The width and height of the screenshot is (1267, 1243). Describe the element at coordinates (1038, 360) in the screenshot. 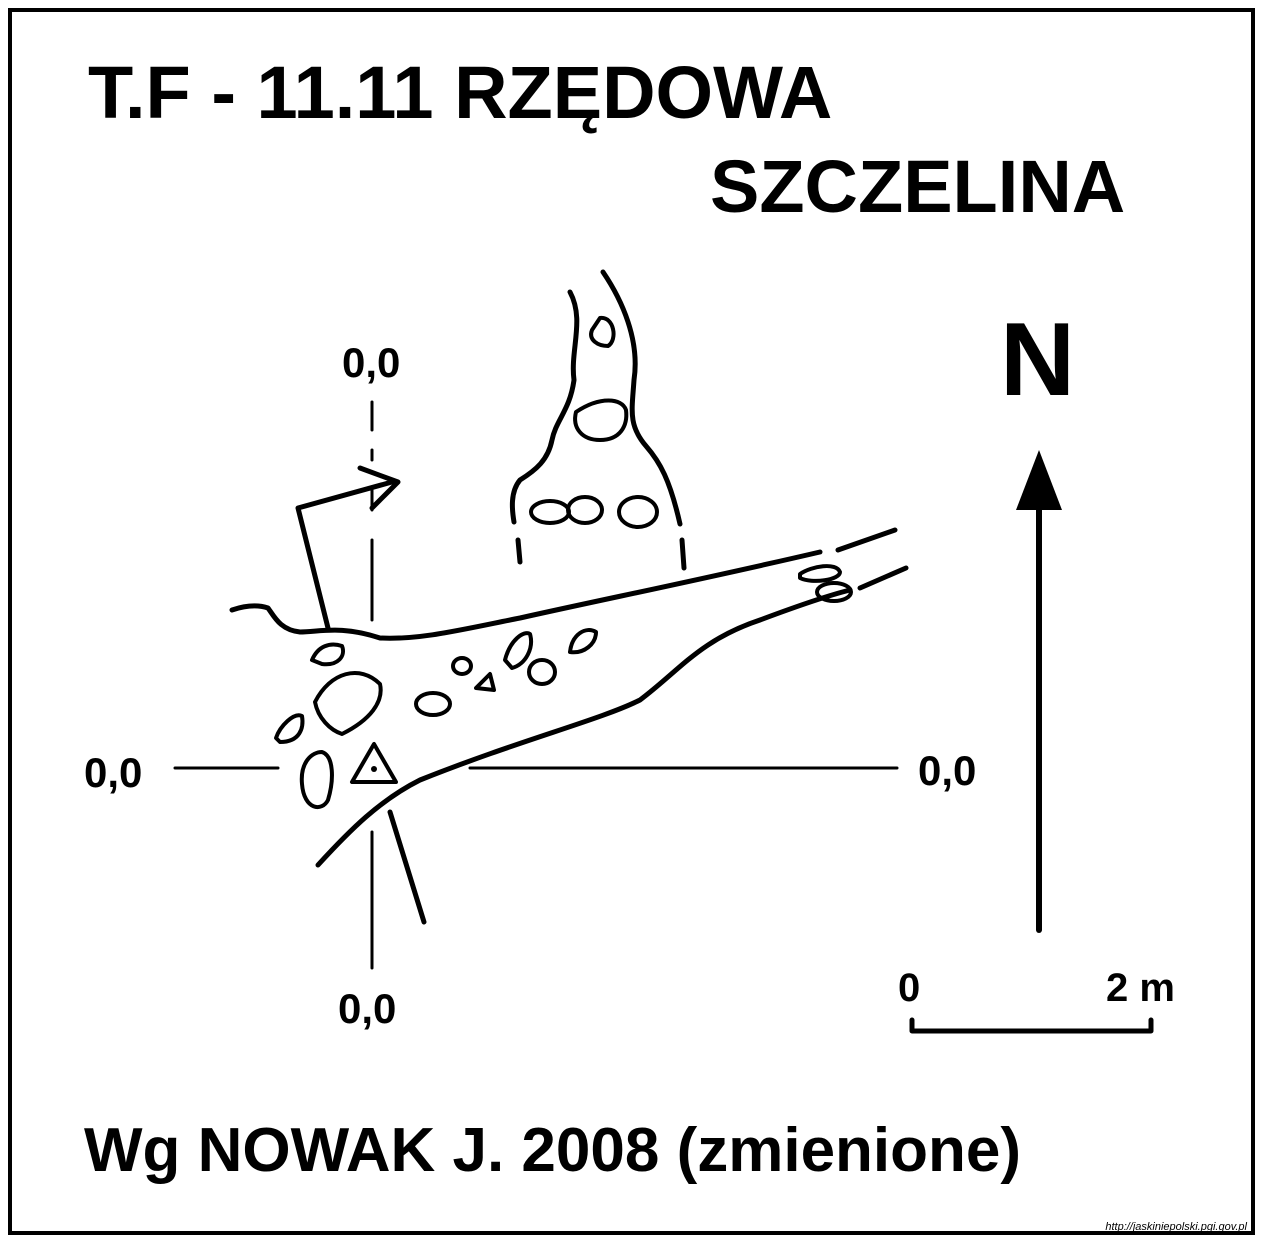

I see `north-label: N` at that location.